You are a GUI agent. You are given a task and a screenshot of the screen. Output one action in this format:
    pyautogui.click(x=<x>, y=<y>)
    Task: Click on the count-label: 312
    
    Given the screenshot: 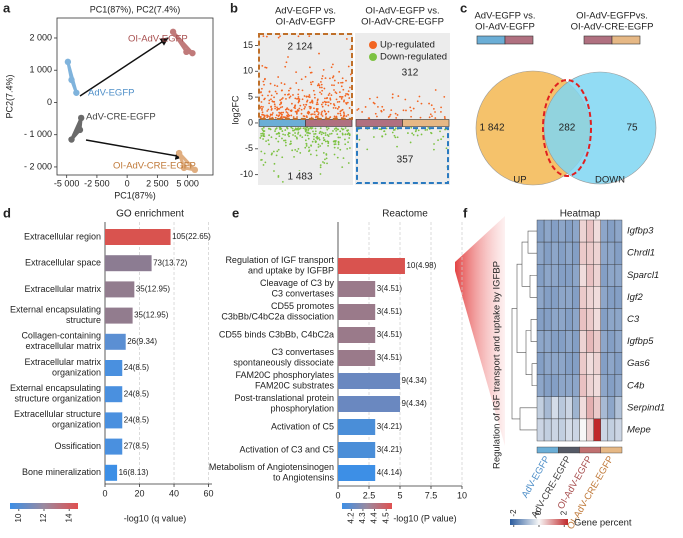 What is the action you would take?
    pyautogui.click(x=410, y=73)
    